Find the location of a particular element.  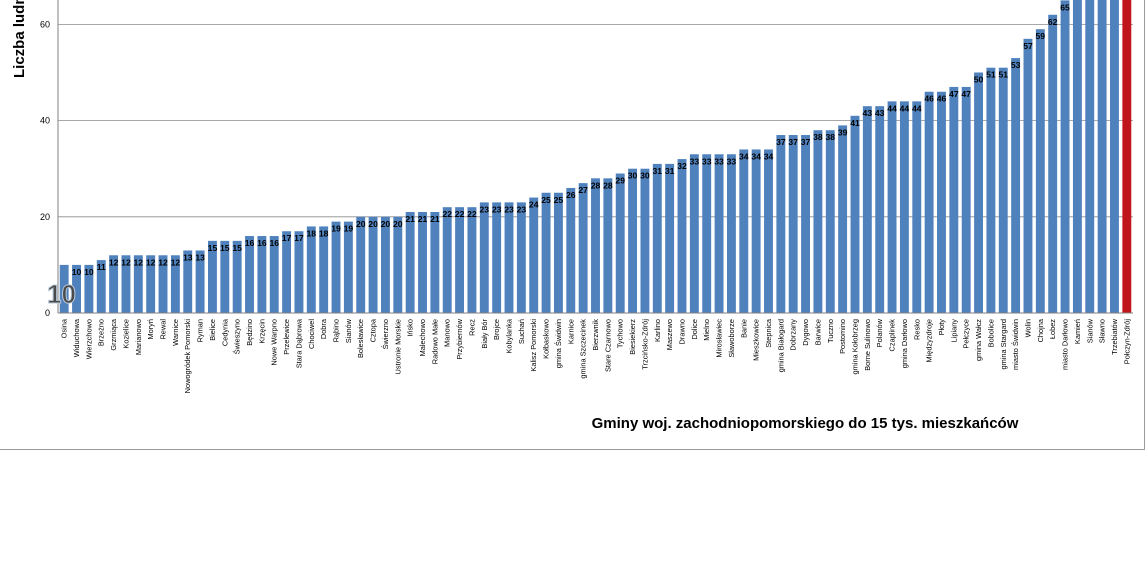

x-tick-label: Kamień is located at coordinates (1077, 331).